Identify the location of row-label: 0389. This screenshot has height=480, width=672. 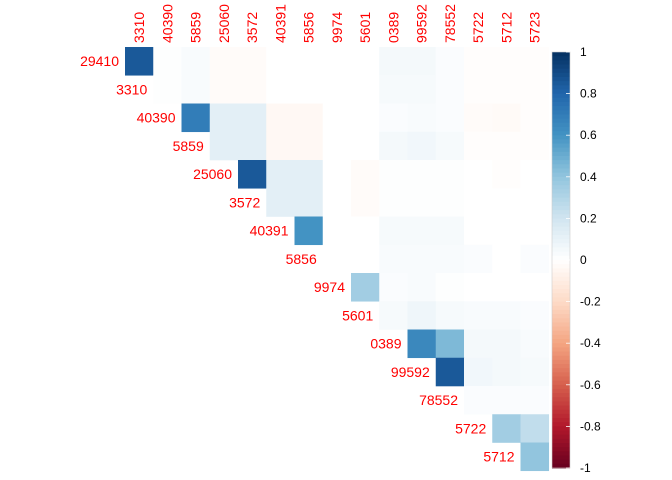
(385, 344).